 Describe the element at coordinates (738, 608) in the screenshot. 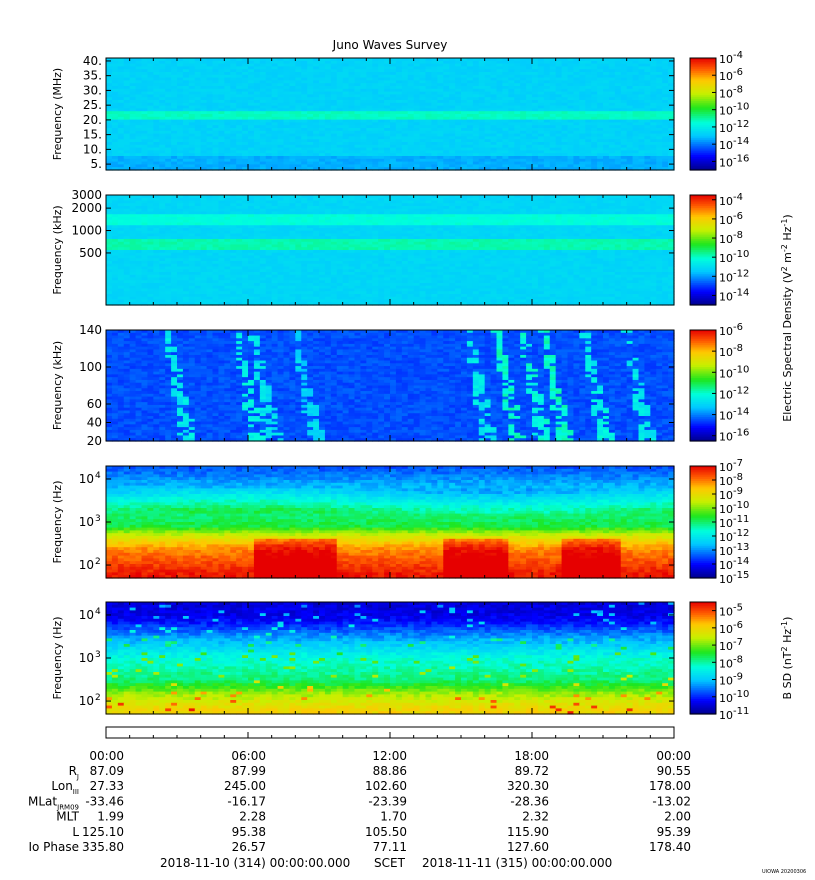

I see `colorbar-tick-exponent: -5` at that location.